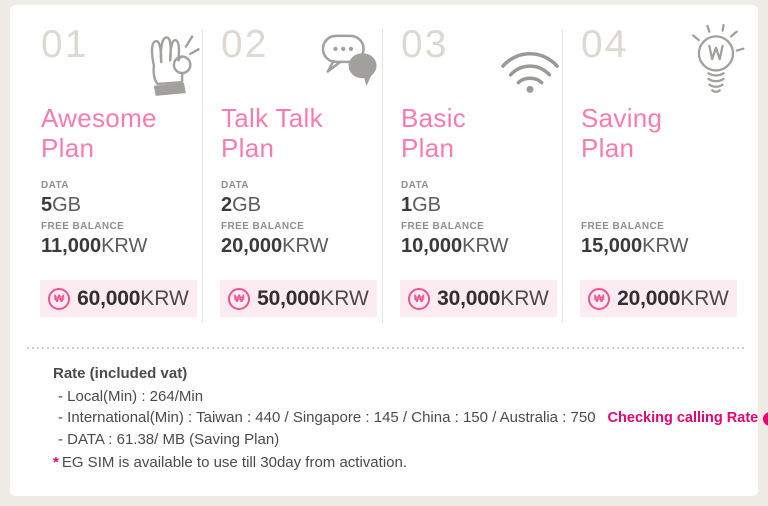 The width and height of the screenshot is (768, 506). I want to click on plan-balance-spec: FREE BALANCE 11,000KRW, so click(94, 239).